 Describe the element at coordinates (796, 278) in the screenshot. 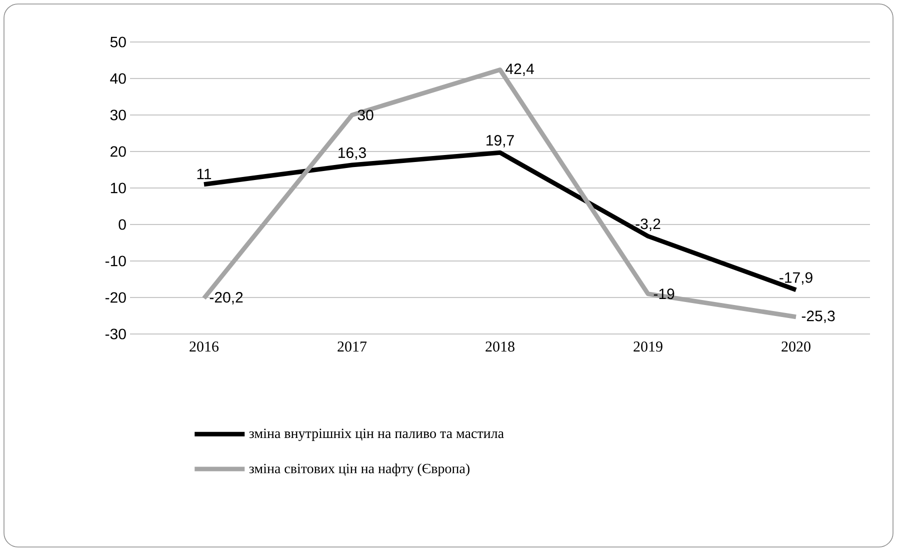

I see `data-label: -17,9` at that location.